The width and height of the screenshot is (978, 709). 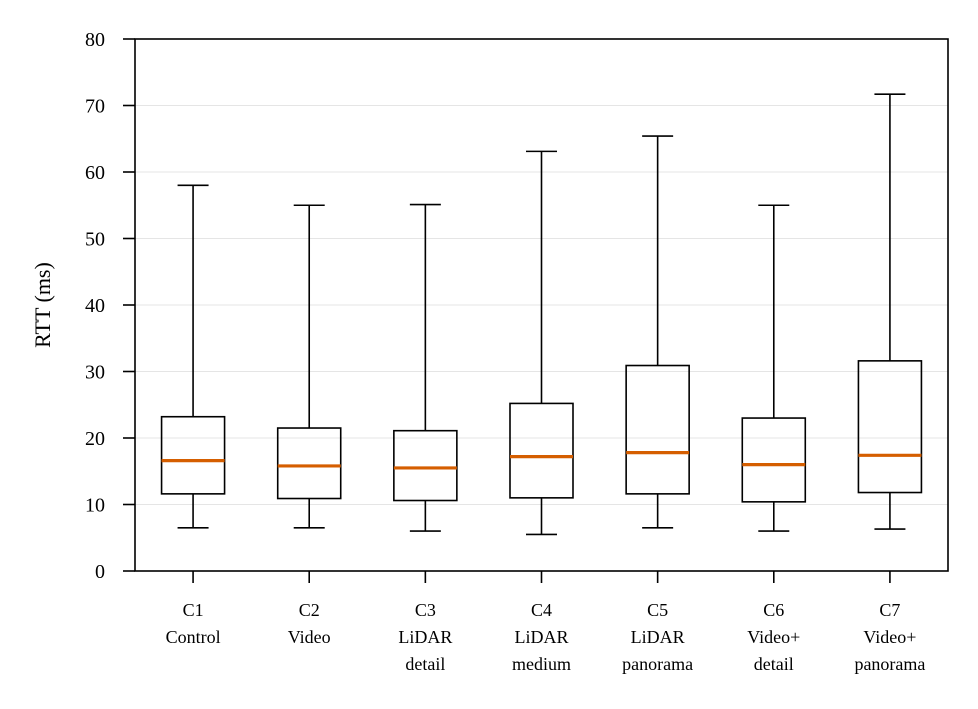 I want to click on y-tick-label: 40, so click(x=95, y=306).